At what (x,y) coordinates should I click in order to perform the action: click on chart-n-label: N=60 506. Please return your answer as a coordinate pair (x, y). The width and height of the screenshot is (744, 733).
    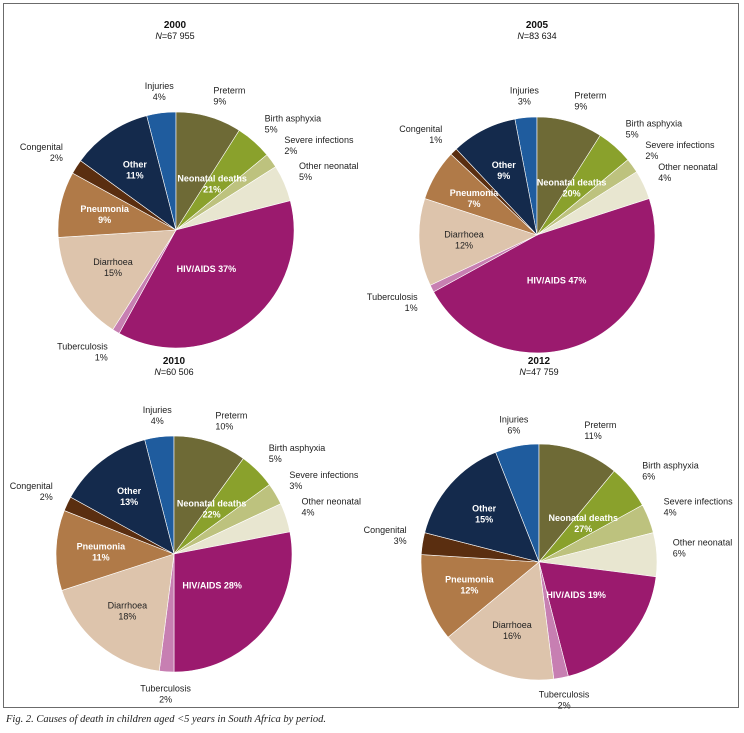
    Looking at the image, I should click on (173, 372).